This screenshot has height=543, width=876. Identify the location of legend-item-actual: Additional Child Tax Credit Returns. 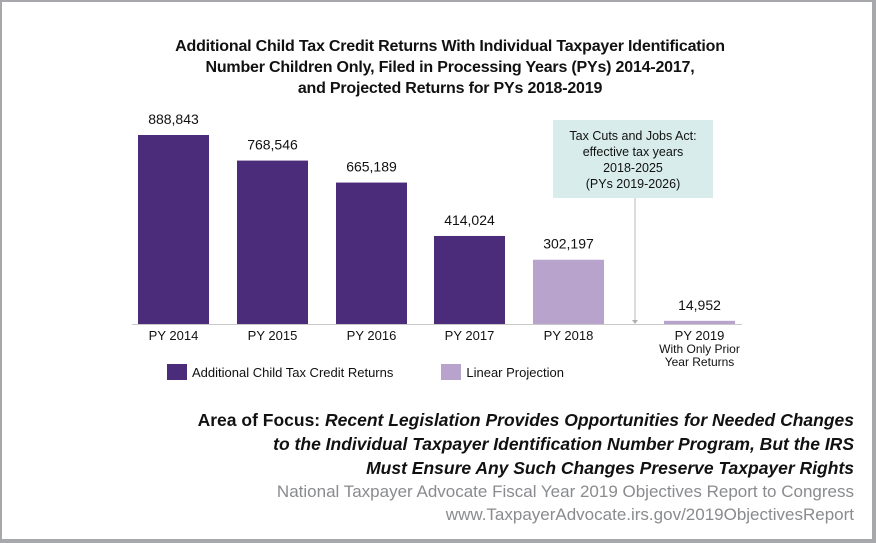
(280, 372).